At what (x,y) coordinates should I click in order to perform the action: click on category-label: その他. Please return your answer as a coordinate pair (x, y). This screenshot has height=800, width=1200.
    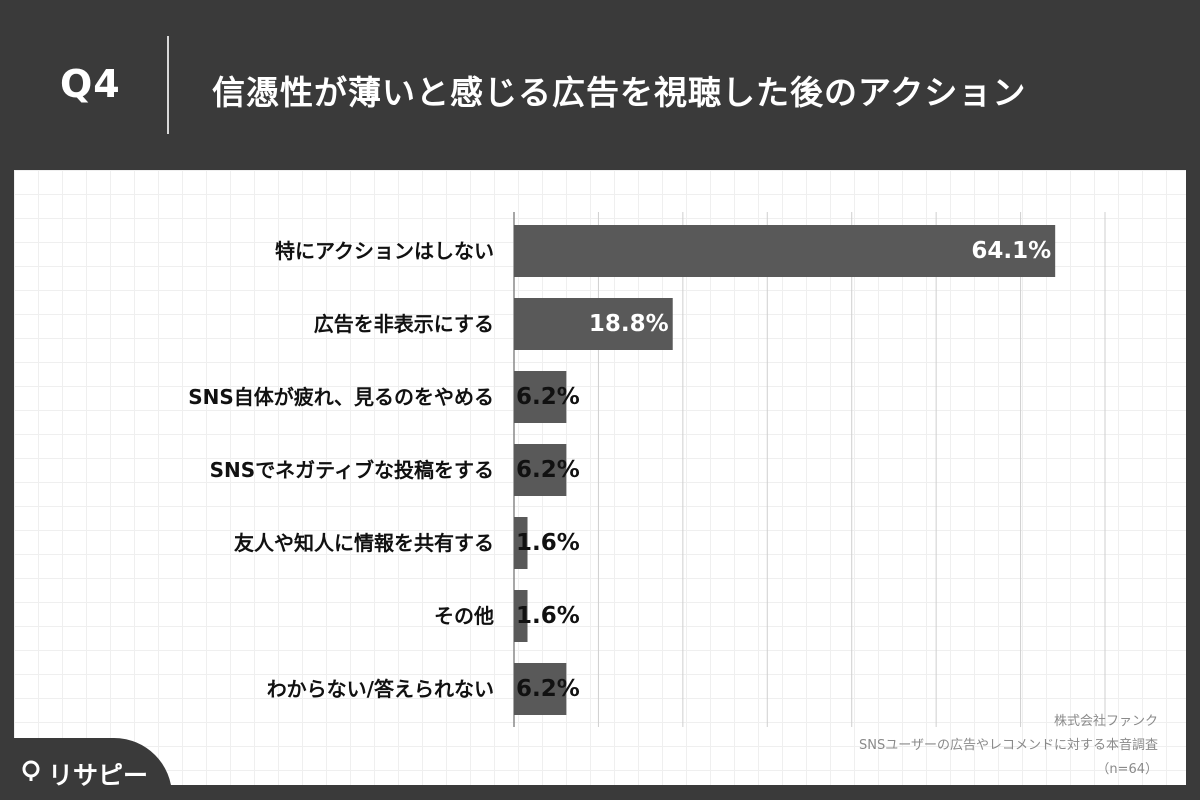
    Looking at the image, I should click on (464, 616).